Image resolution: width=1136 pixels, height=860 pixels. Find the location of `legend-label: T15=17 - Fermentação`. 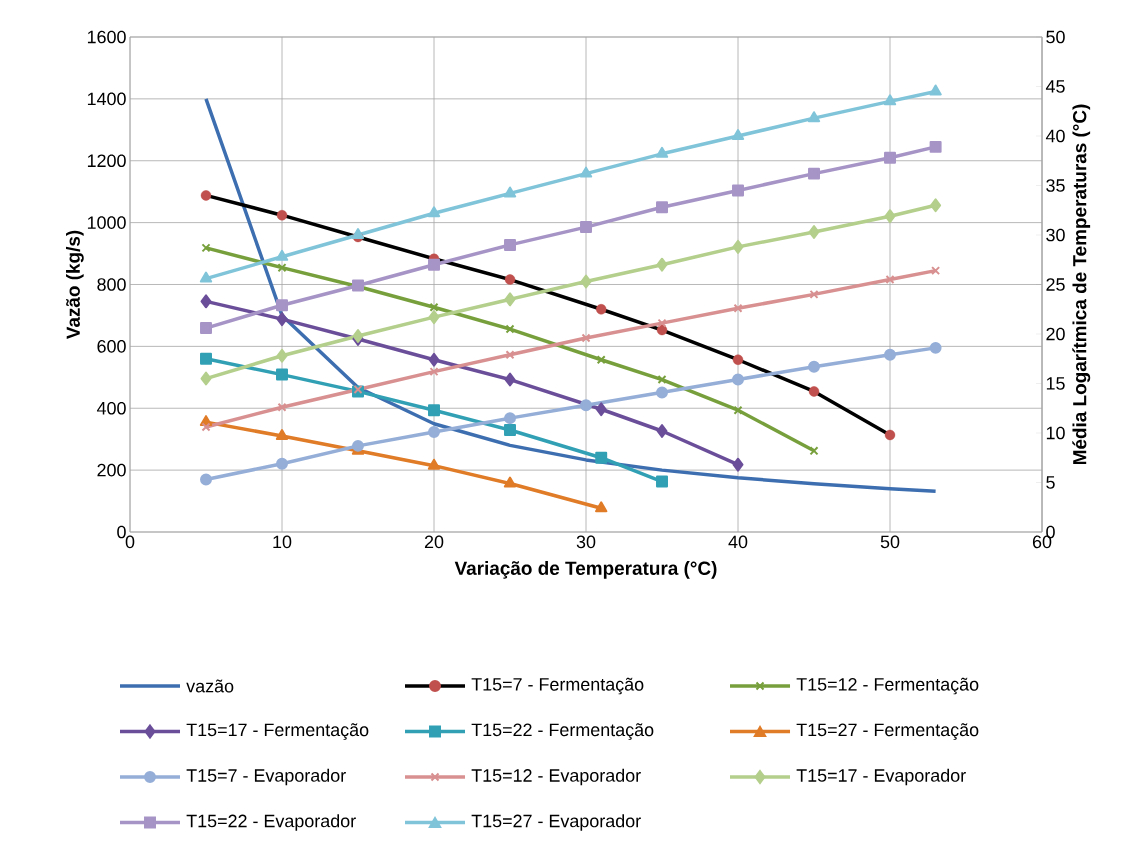

legend-label: T15=17 - Fermentação is located at coordinates (277, 731).